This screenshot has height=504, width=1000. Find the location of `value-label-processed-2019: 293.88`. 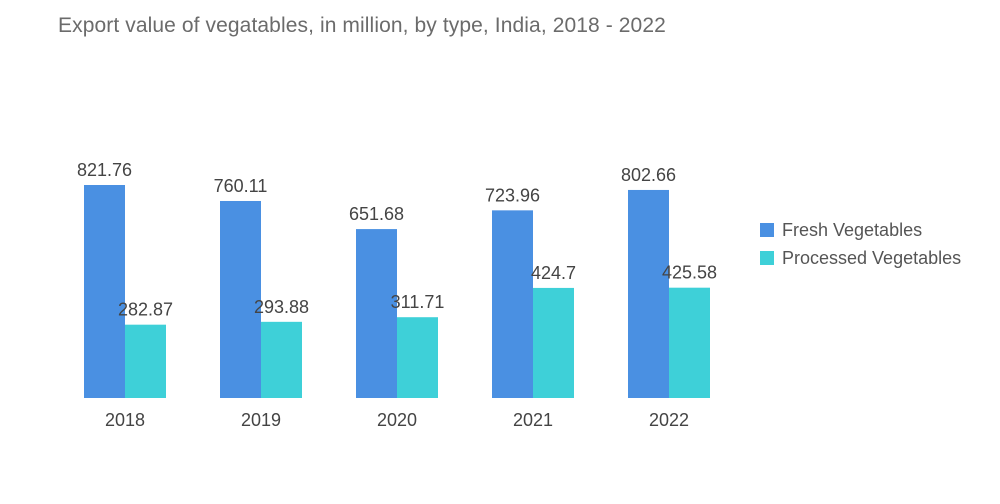

value-label-processed-2019: 293.88 is located at coordinates (281, 307).